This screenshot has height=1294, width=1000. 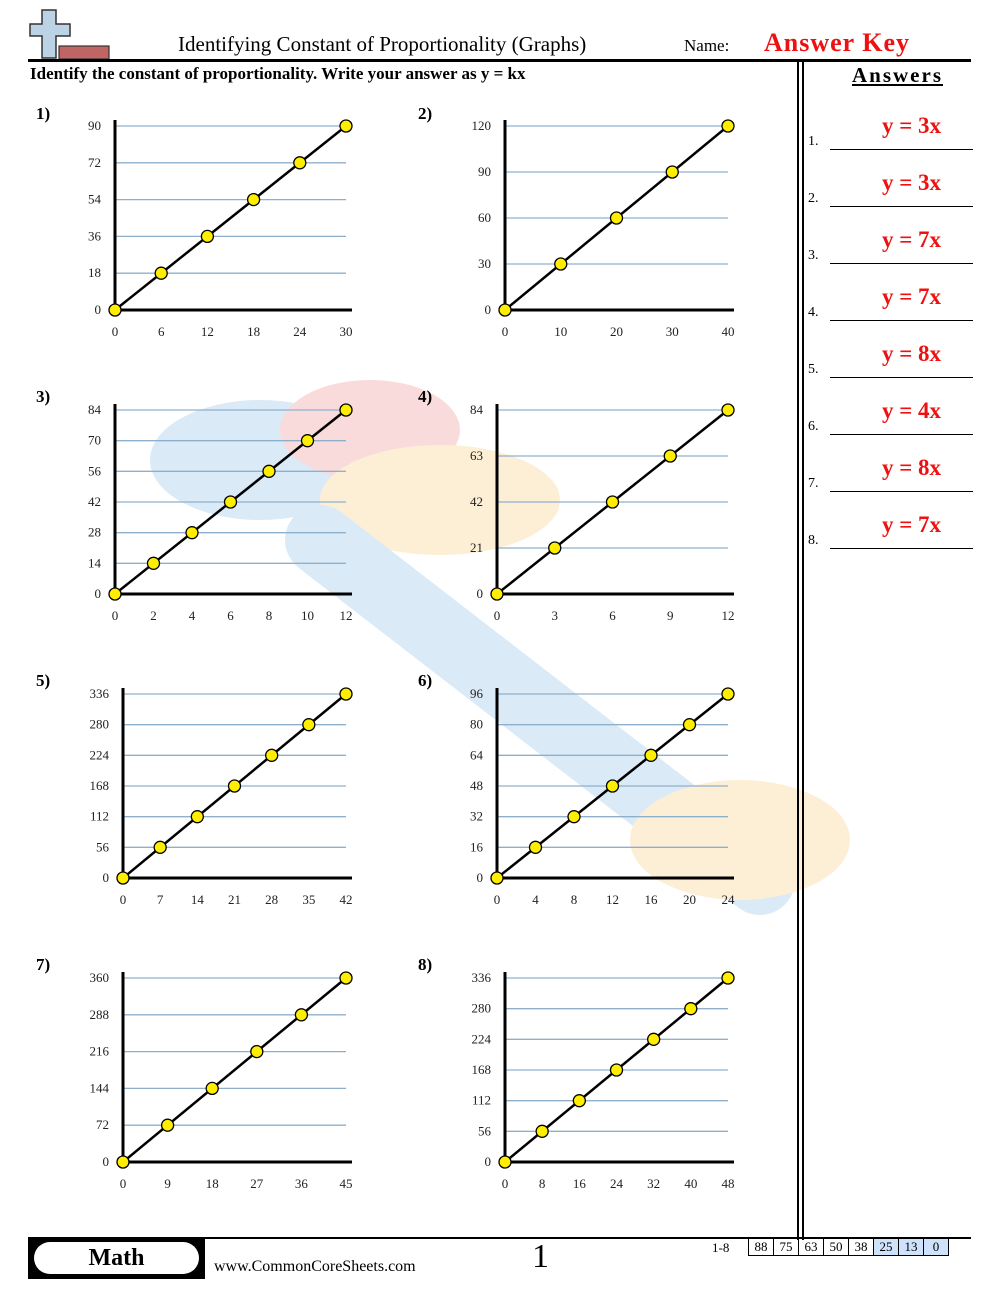 I want to click on svg-text: 32, so click(x=653, y=1183).